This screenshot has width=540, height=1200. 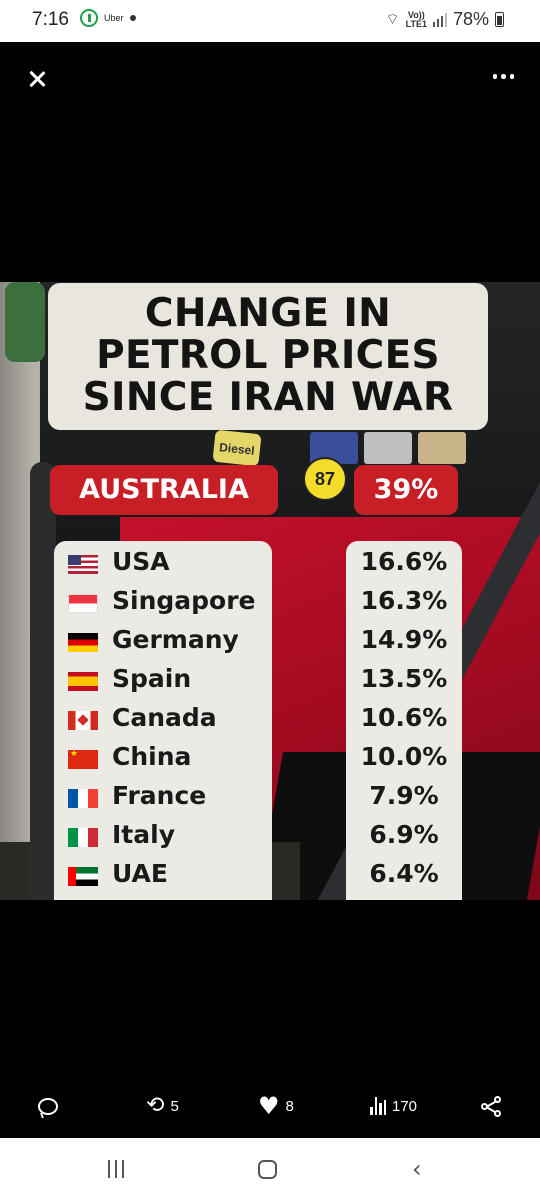 I want to click on australia-value: 39%, so click(x=406, y=489).